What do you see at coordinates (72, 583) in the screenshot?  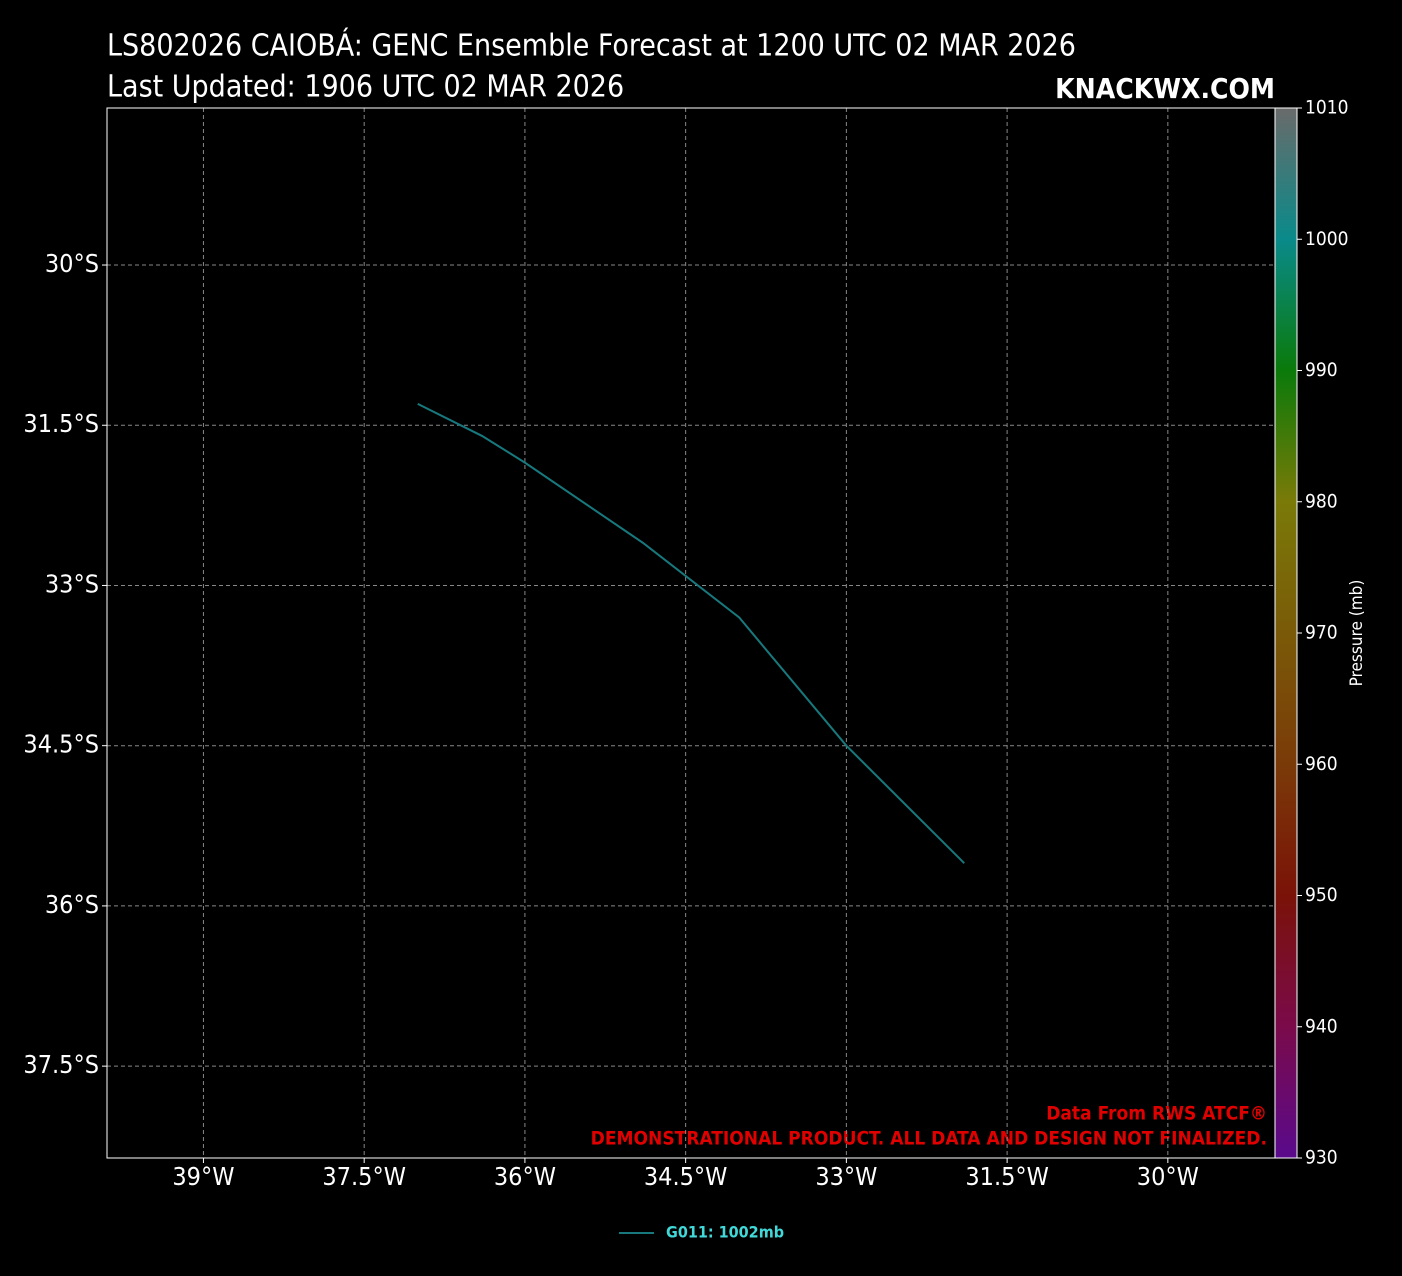 I see `y-tick-label: 33°S` at bounding box center [72, 583].